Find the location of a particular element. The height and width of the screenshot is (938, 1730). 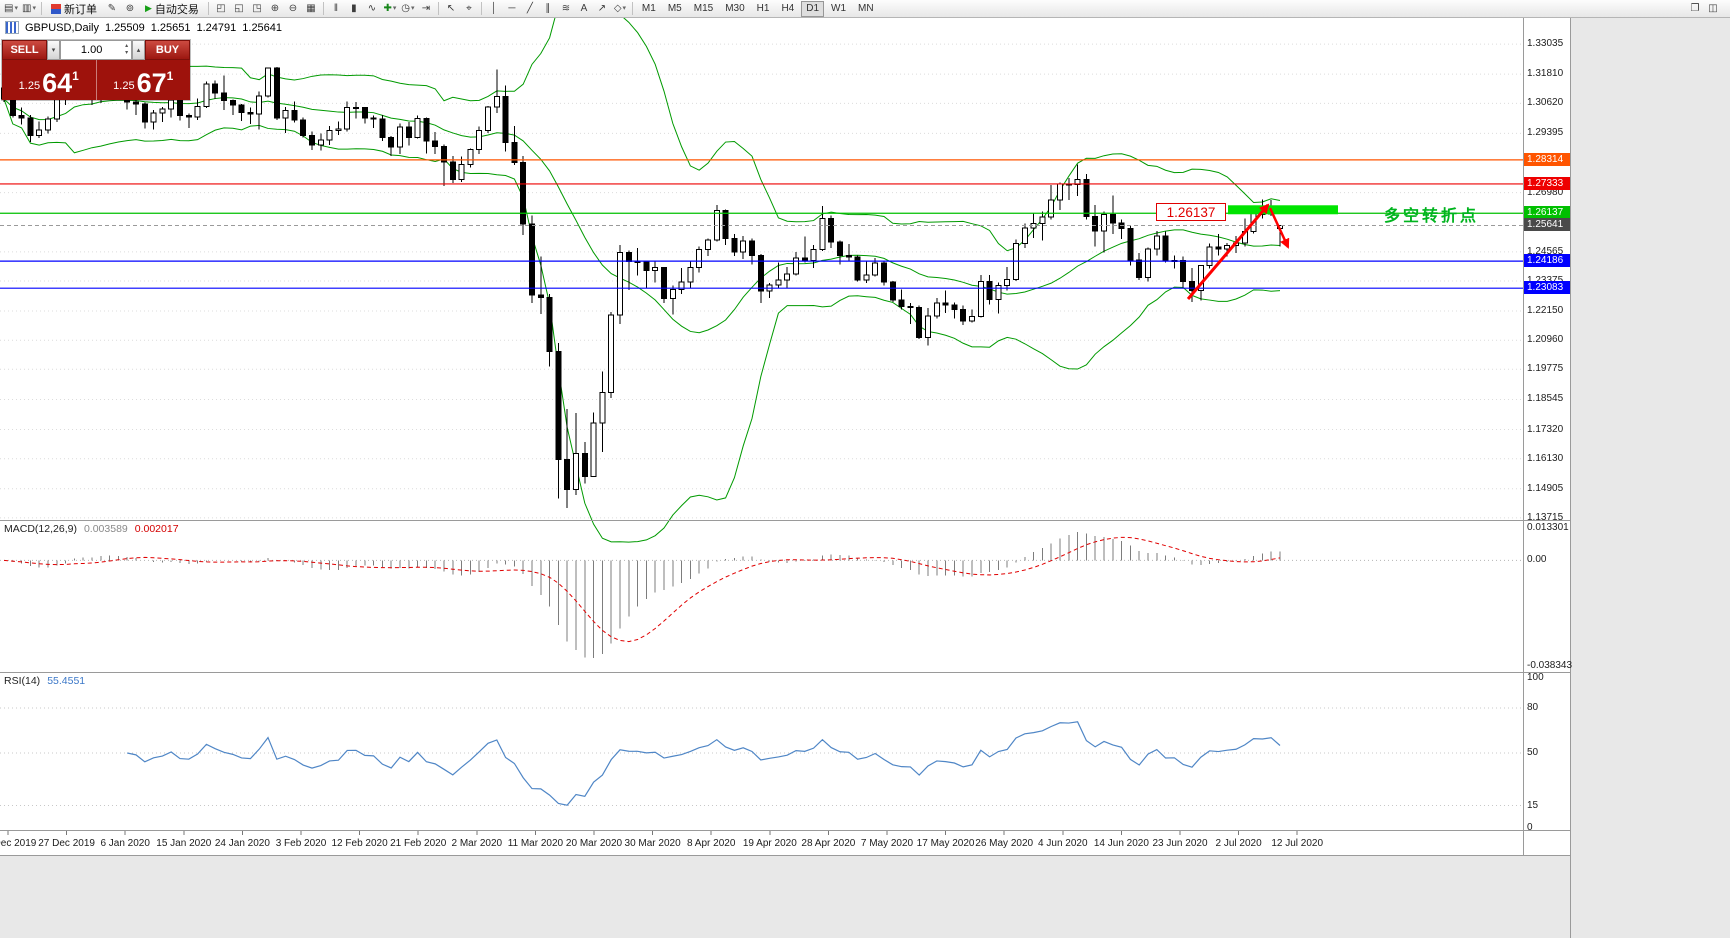

metaeditor-icon: ✎ is located at coordinates (112, 8).